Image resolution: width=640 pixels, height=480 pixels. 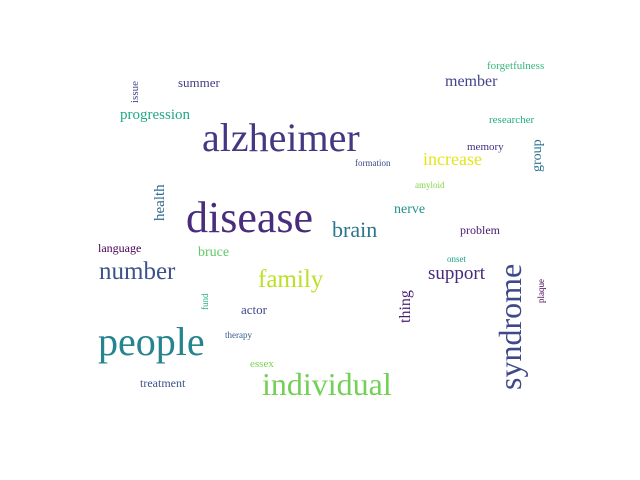 I want to click on word-thing: thing, so click(x=405, y=306).